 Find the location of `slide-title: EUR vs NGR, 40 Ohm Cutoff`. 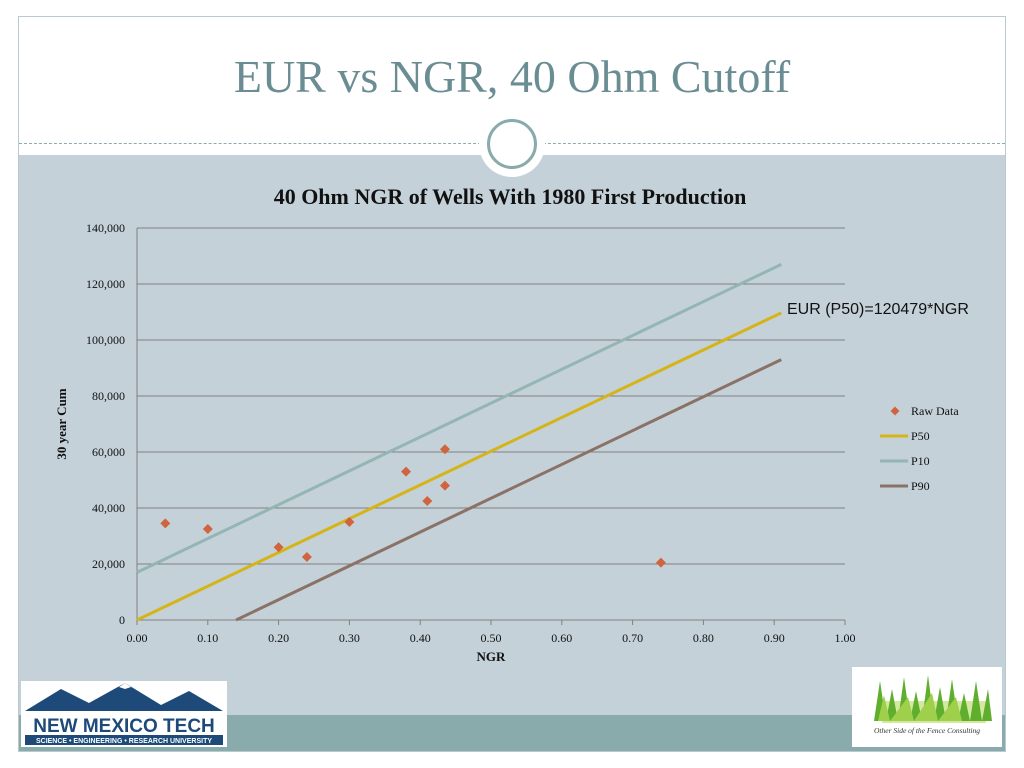

slide-title: EUR vs NGR, 40 Ohm Cutoff is located at coordinates (512, 76).